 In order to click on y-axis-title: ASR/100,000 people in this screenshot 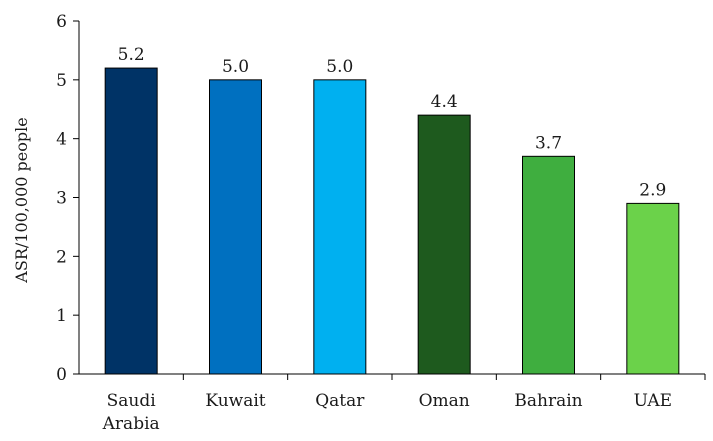, I will do `click(21, 200)`.